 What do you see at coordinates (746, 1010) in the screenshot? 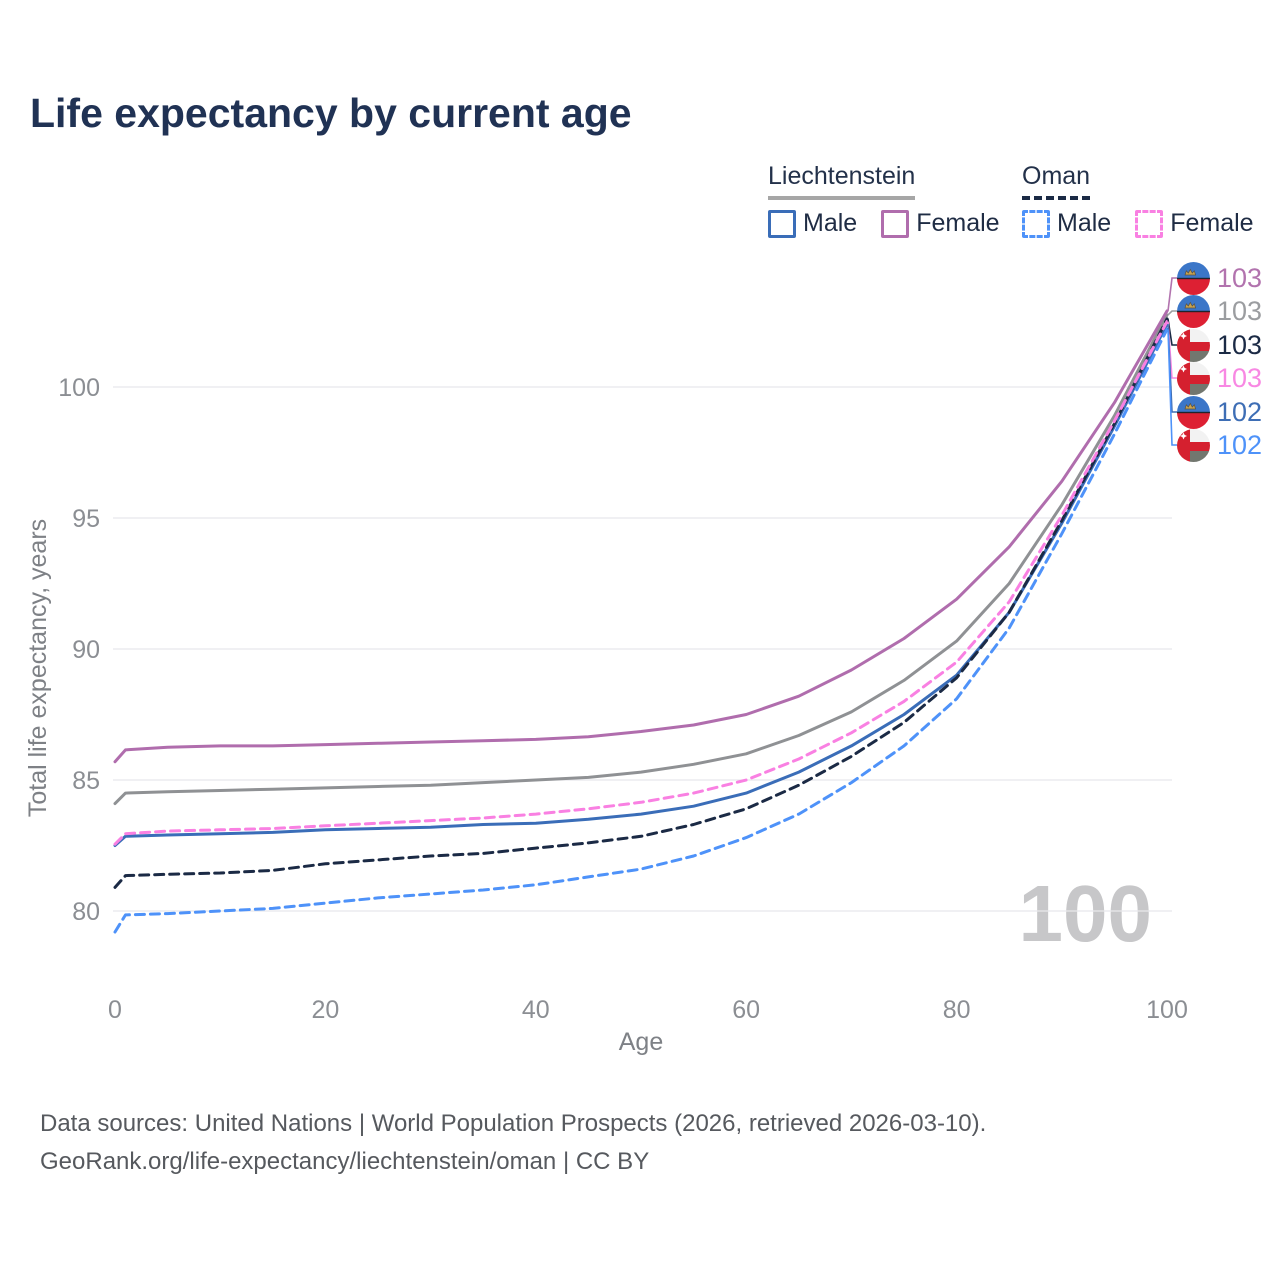
I see `x-tick-60: 60` at bounding box center [746, 1010].